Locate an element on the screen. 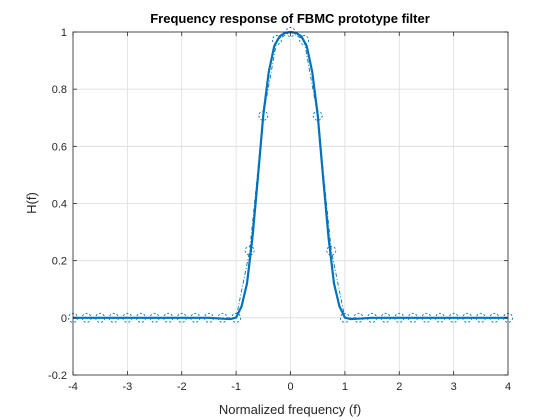 This screenshot has width=560, height=420. y-tick-label: 0.4 is located at coordinates (59, 205).